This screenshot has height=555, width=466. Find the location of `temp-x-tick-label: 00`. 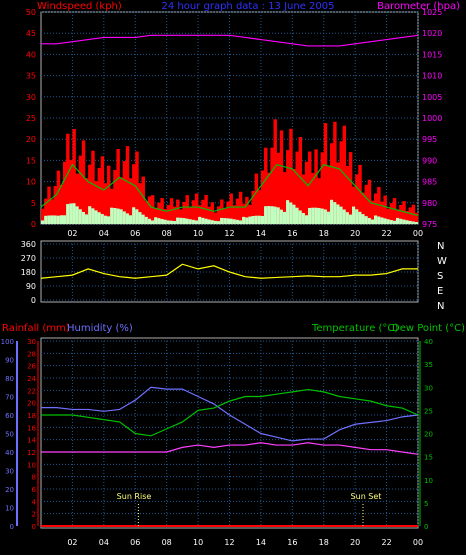

temp-x-tick-label: 00 is located at coordinates (418, 542).